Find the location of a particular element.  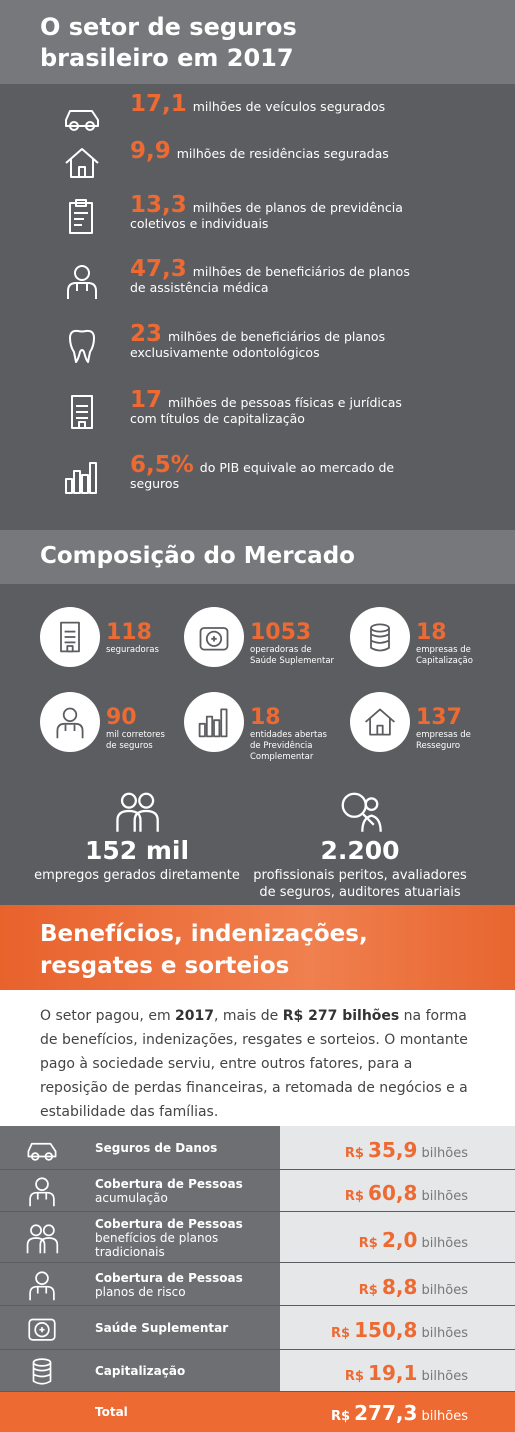

highlight-number: 47,3 is located at coordinates (158, 269).